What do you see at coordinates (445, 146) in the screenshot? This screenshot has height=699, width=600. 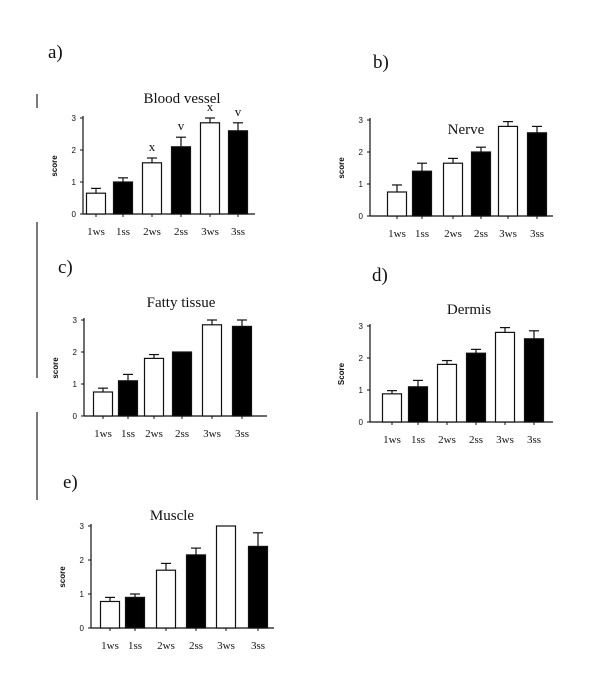 I see `chart-panel-2: b) Nerve 0 1 2 3 score 1ws 1ss 2ws 2ss 3ws 3ss` at bounding box center [445, 146].